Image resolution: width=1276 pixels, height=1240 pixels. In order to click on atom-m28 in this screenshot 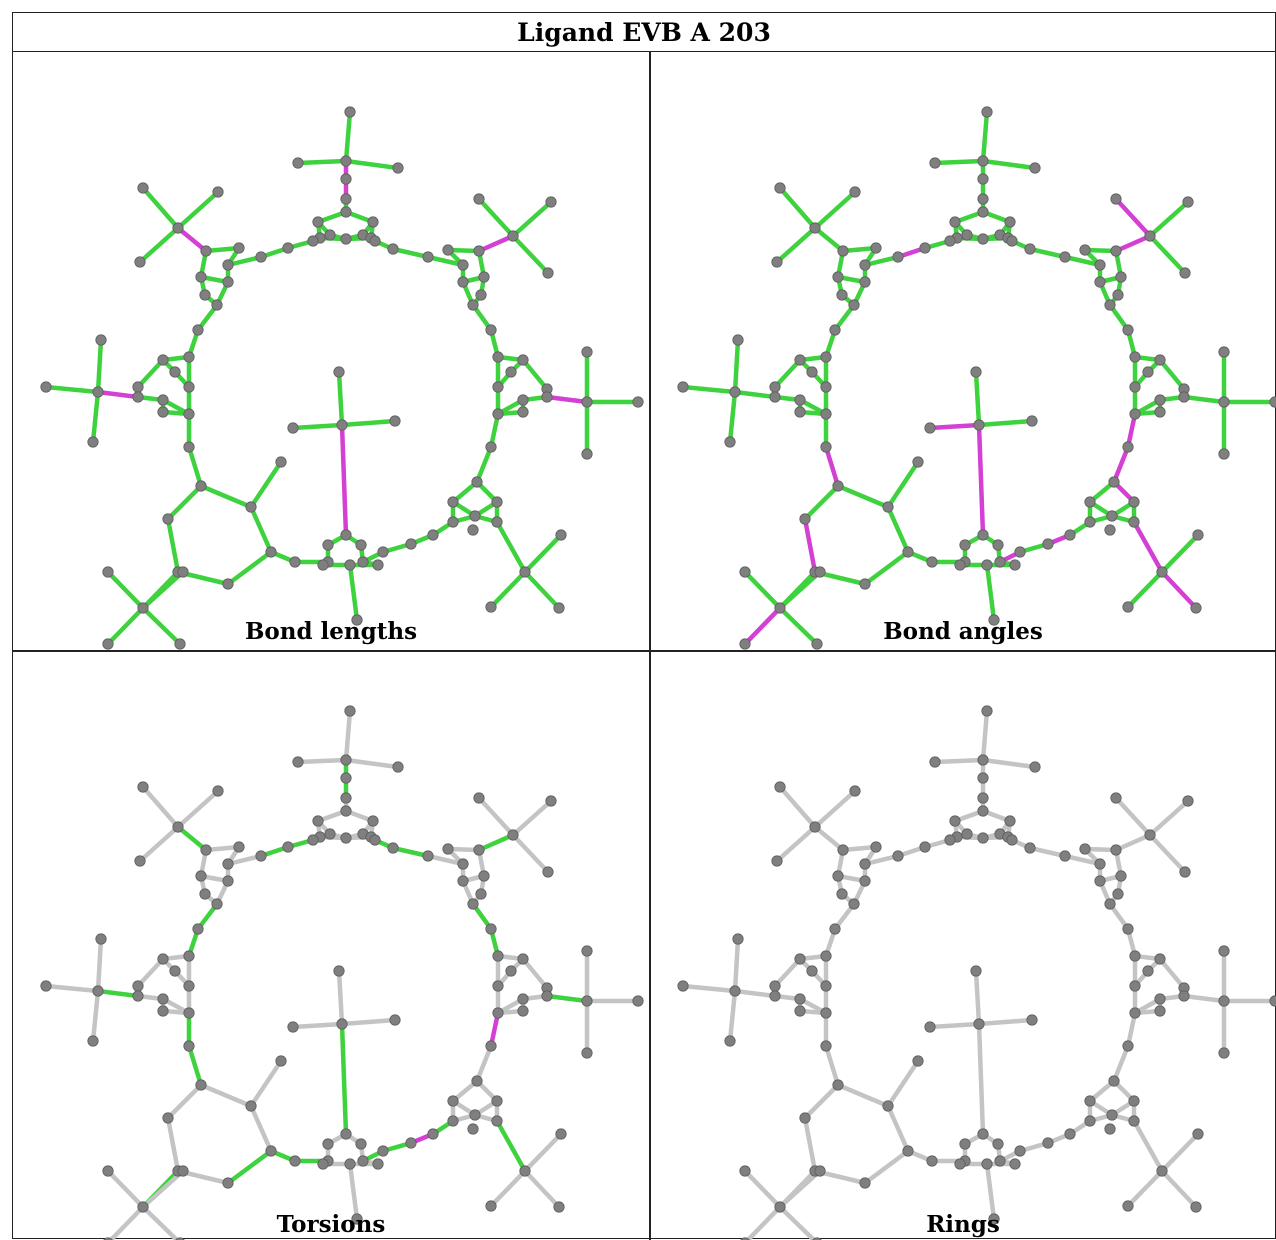, I will do `click(1118, 894)`.